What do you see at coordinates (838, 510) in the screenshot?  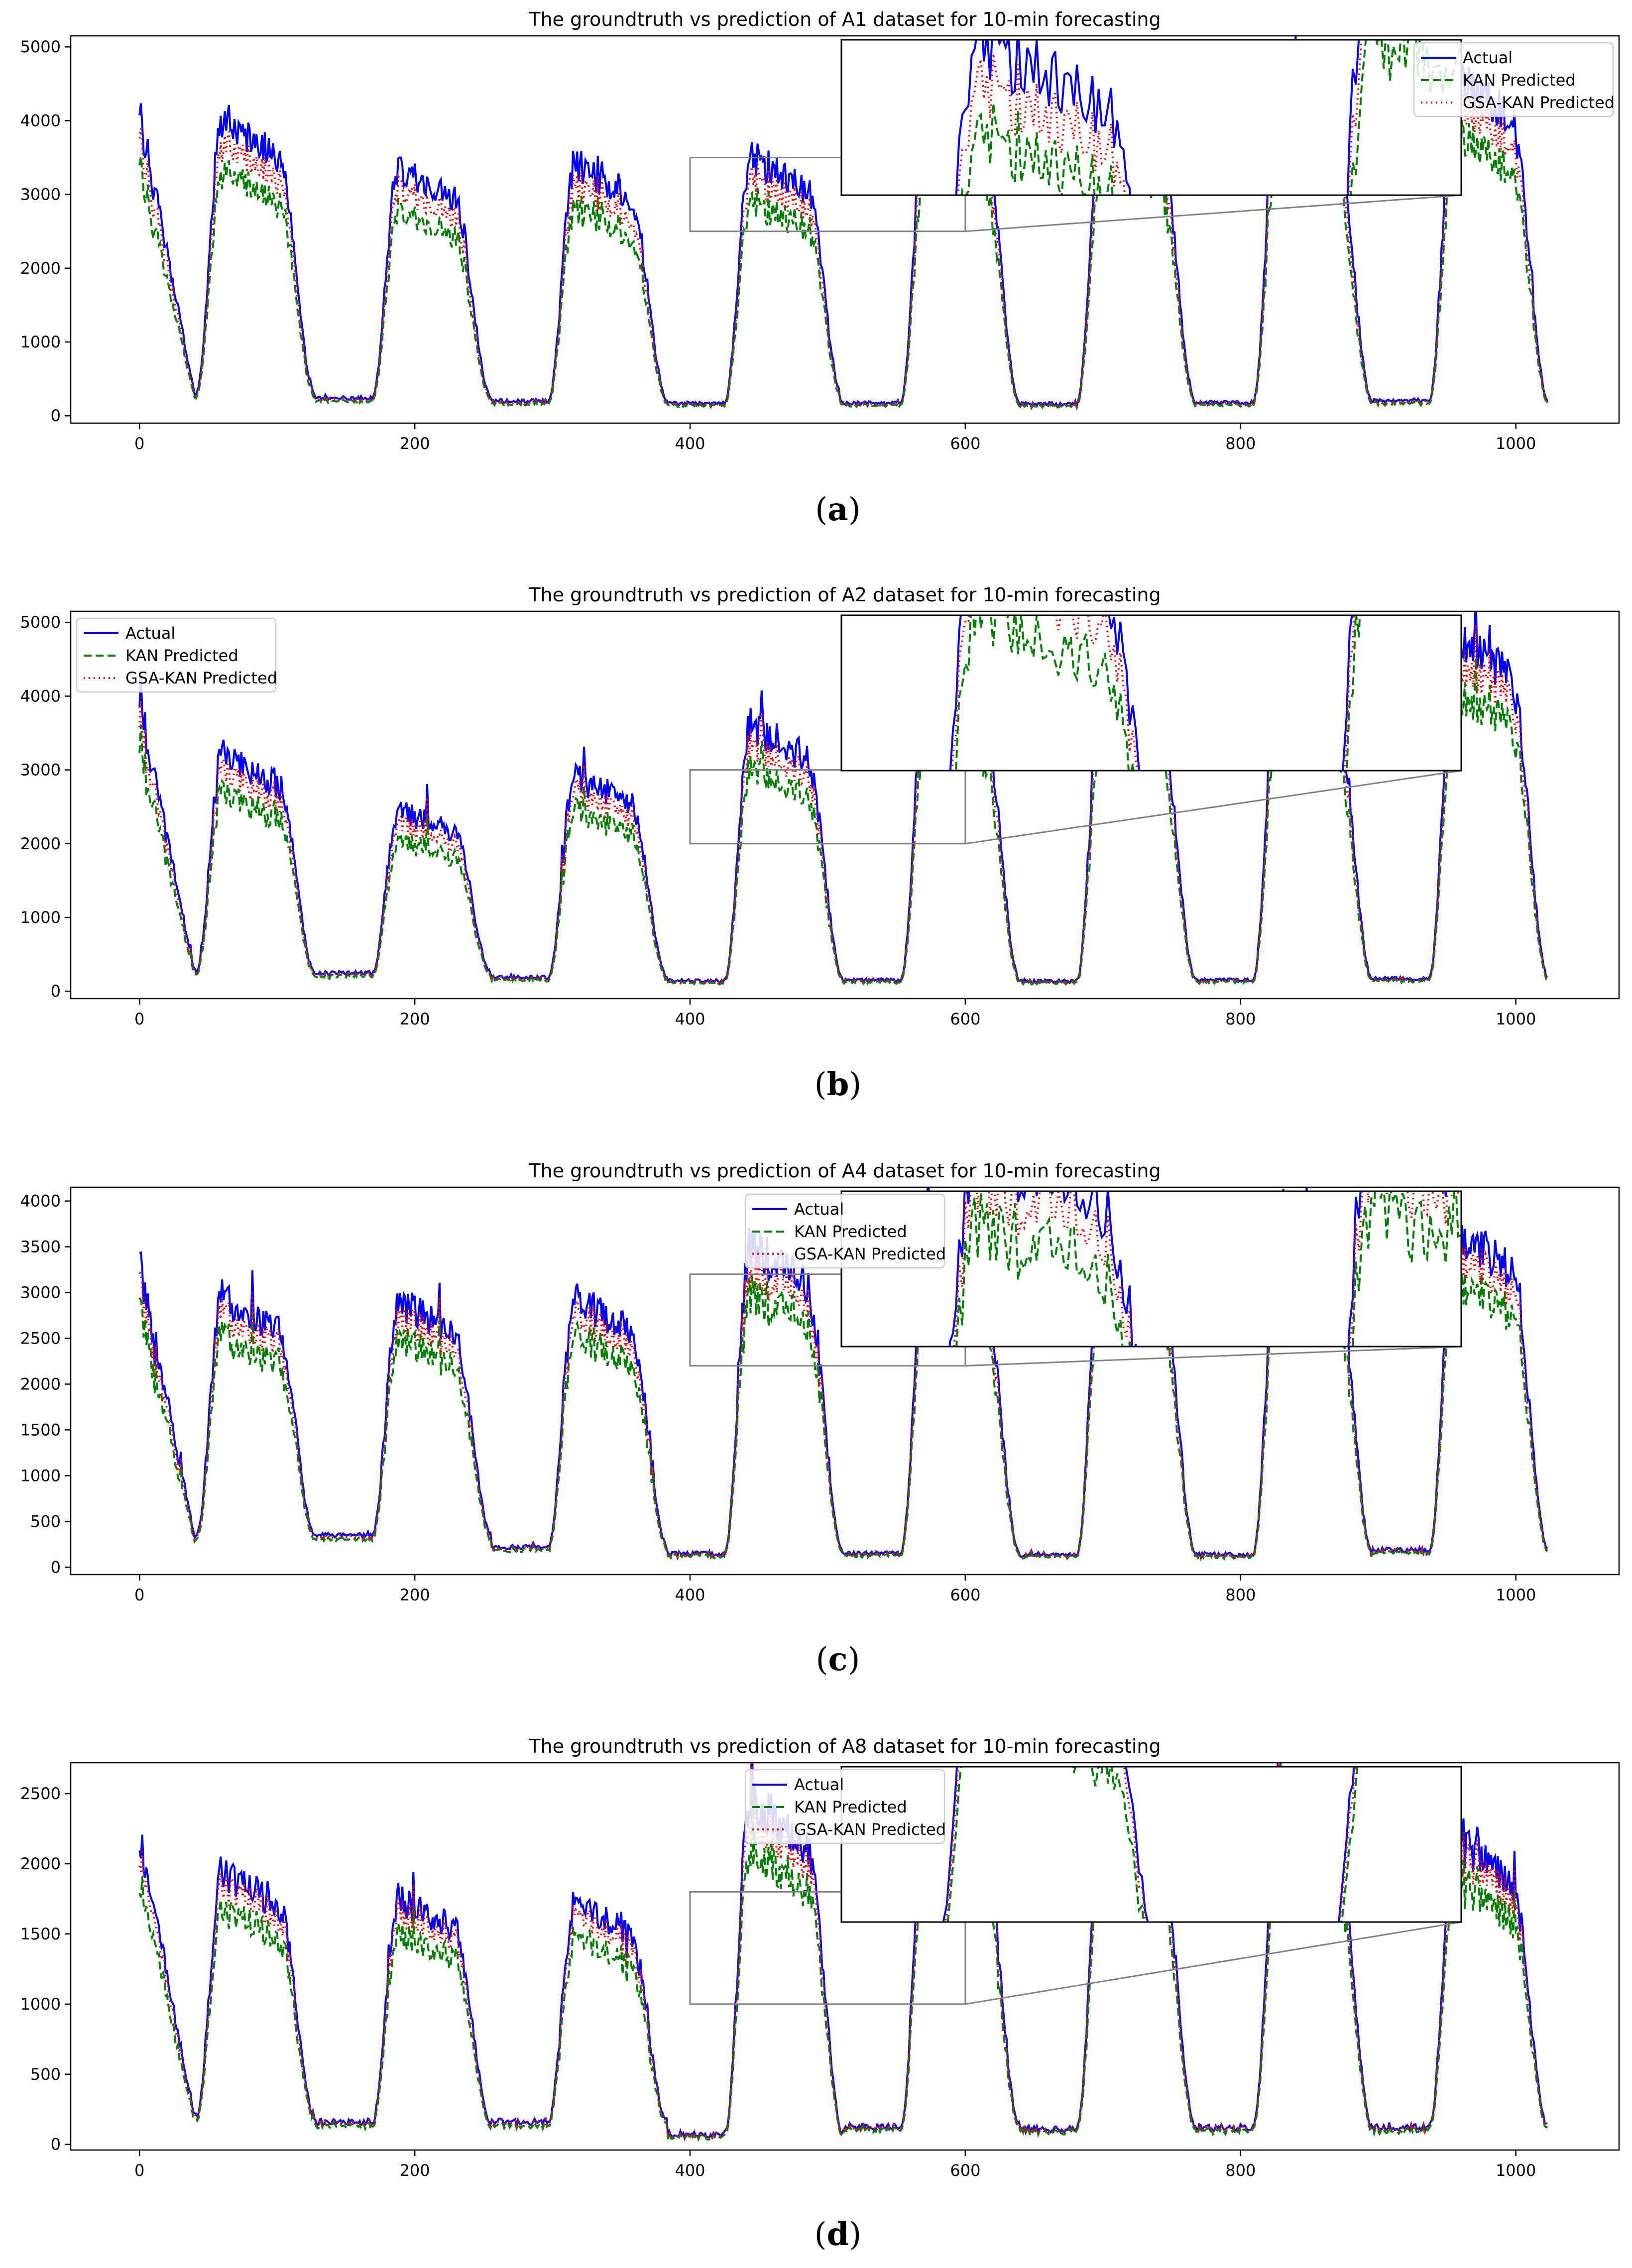 I see `panel-label-letter: a` at bounding box center [838, 510].